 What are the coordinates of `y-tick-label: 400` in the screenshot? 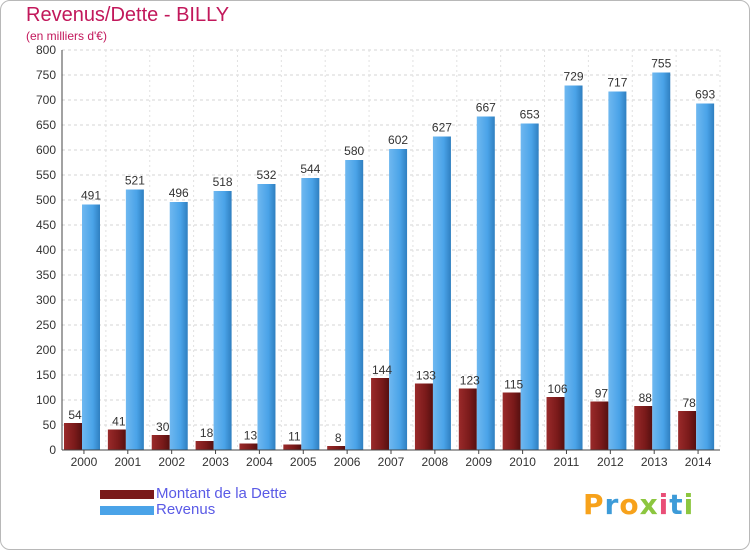 It's located at (46, 250).